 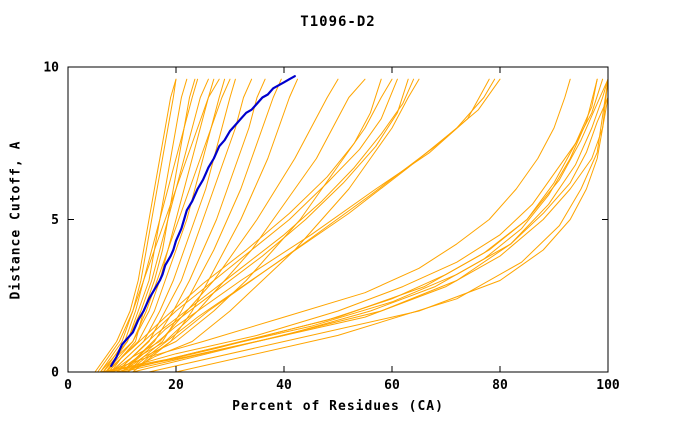 I want to click on y-axis-label: Distance Cutoff, A, so click(x=16, y=220).